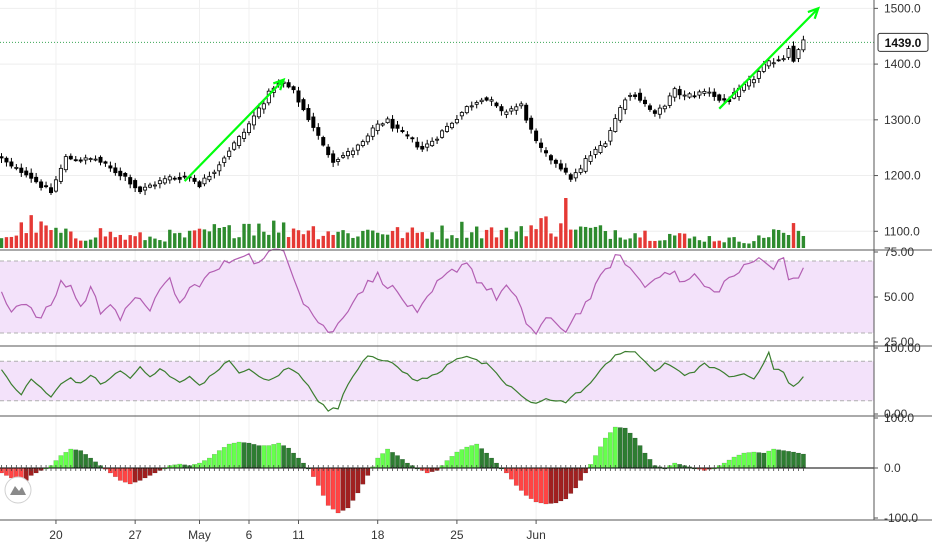  I want to click on rsi-panel, so click(402, 292).